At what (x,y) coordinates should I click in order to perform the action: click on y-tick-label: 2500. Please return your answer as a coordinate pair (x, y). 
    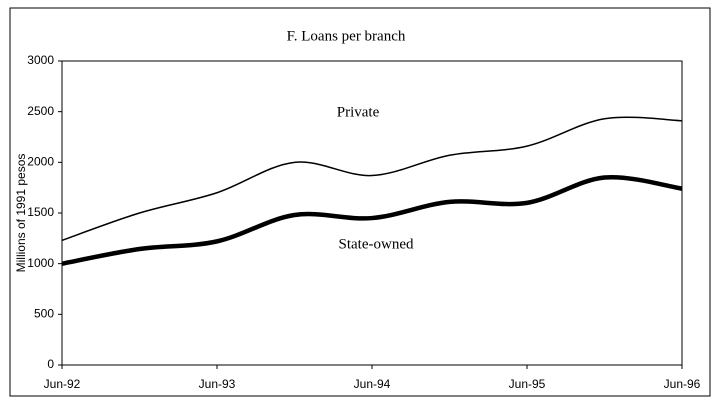
    Looking at the image, I should click on (40, 111).